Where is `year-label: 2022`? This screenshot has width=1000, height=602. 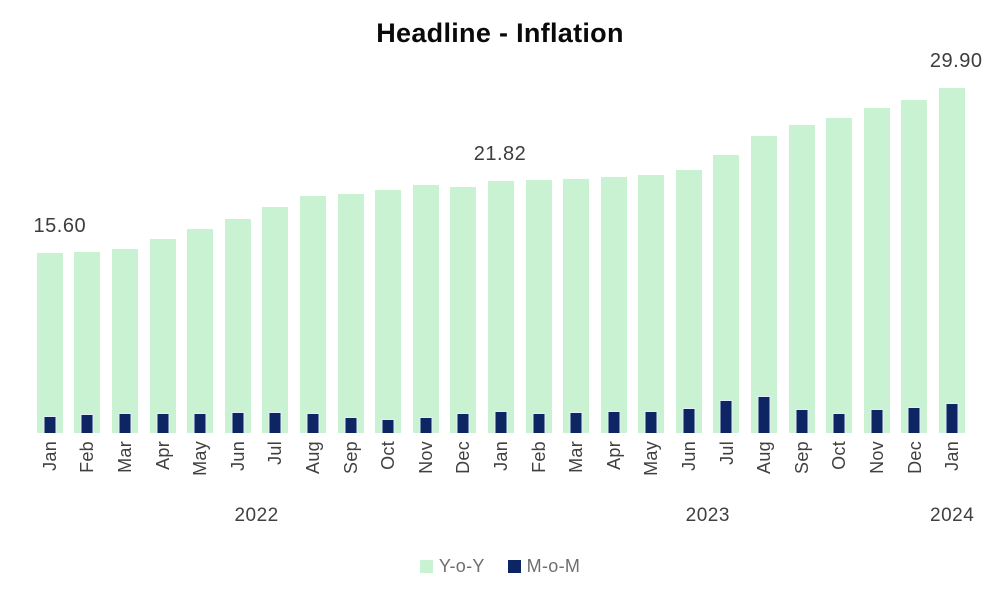
year-label: 2022 is located at coordinates (256, 515).